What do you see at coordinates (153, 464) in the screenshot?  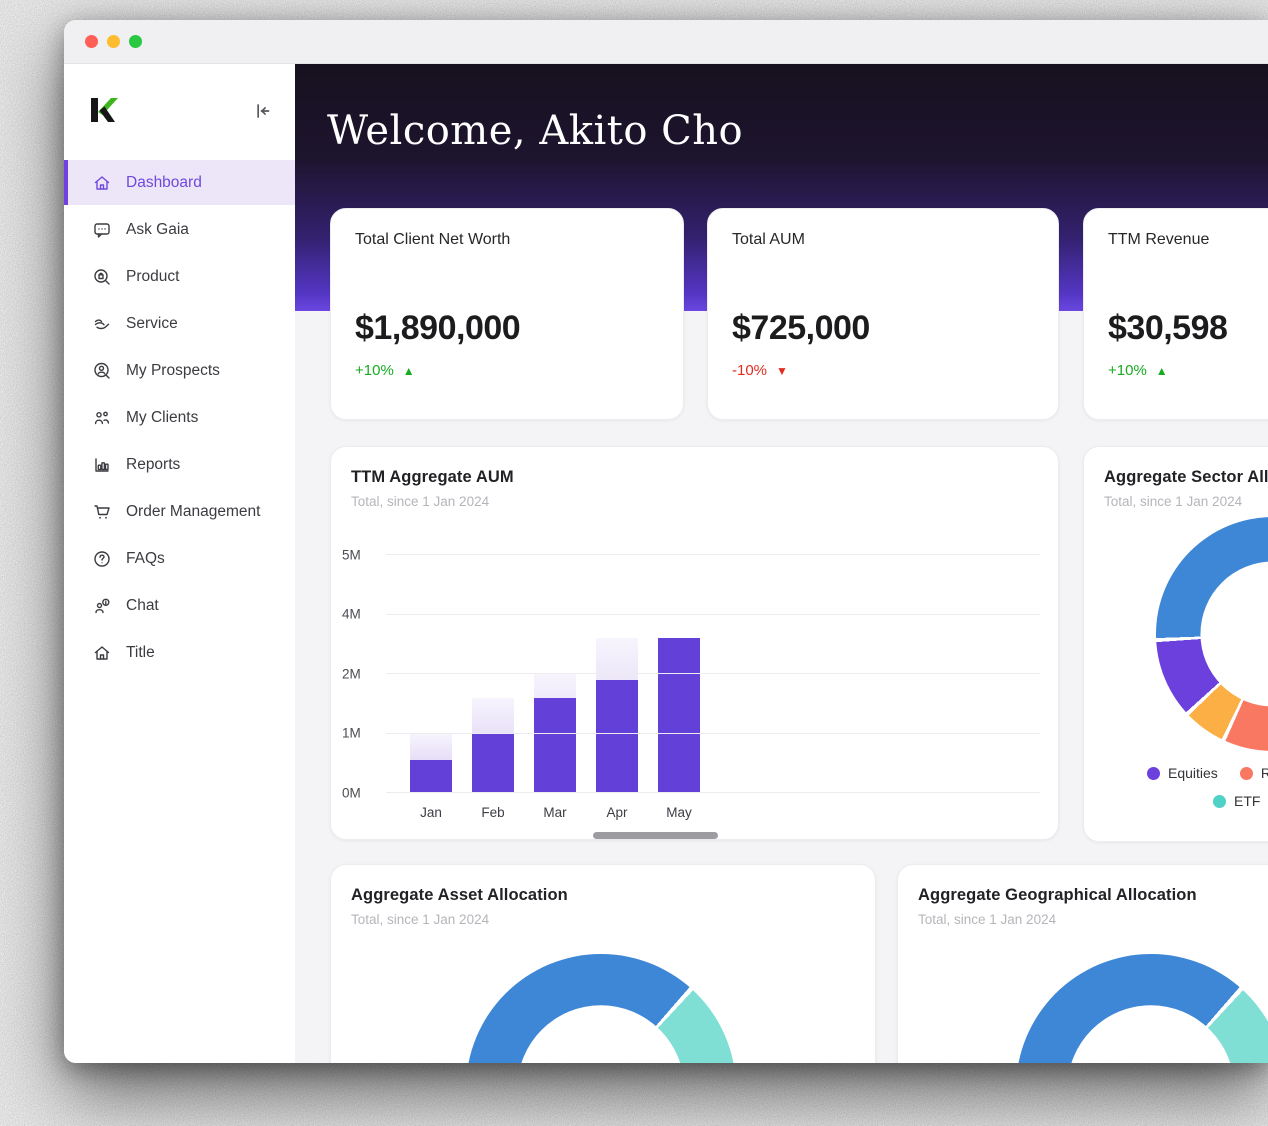 I see `sidebar-item-label: Reports` at bounding box center [153, 464].